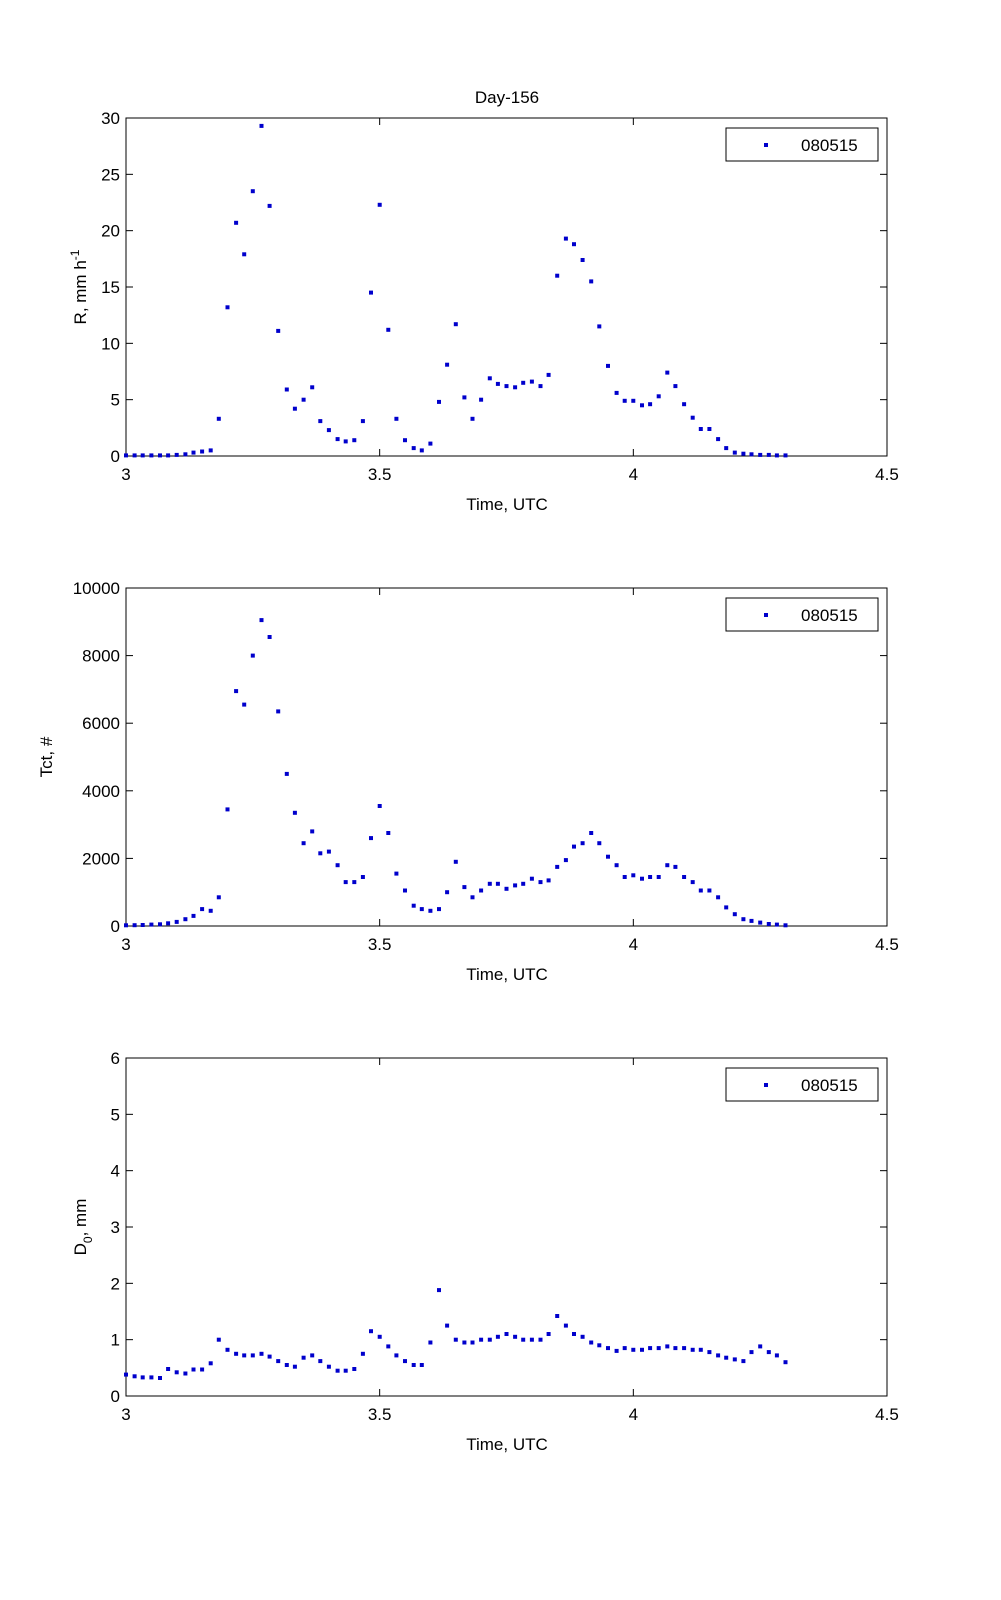 The height and width of the screenshot is (1600, 1001). I want to click on x-tick-label: 3, so click(125, 944).